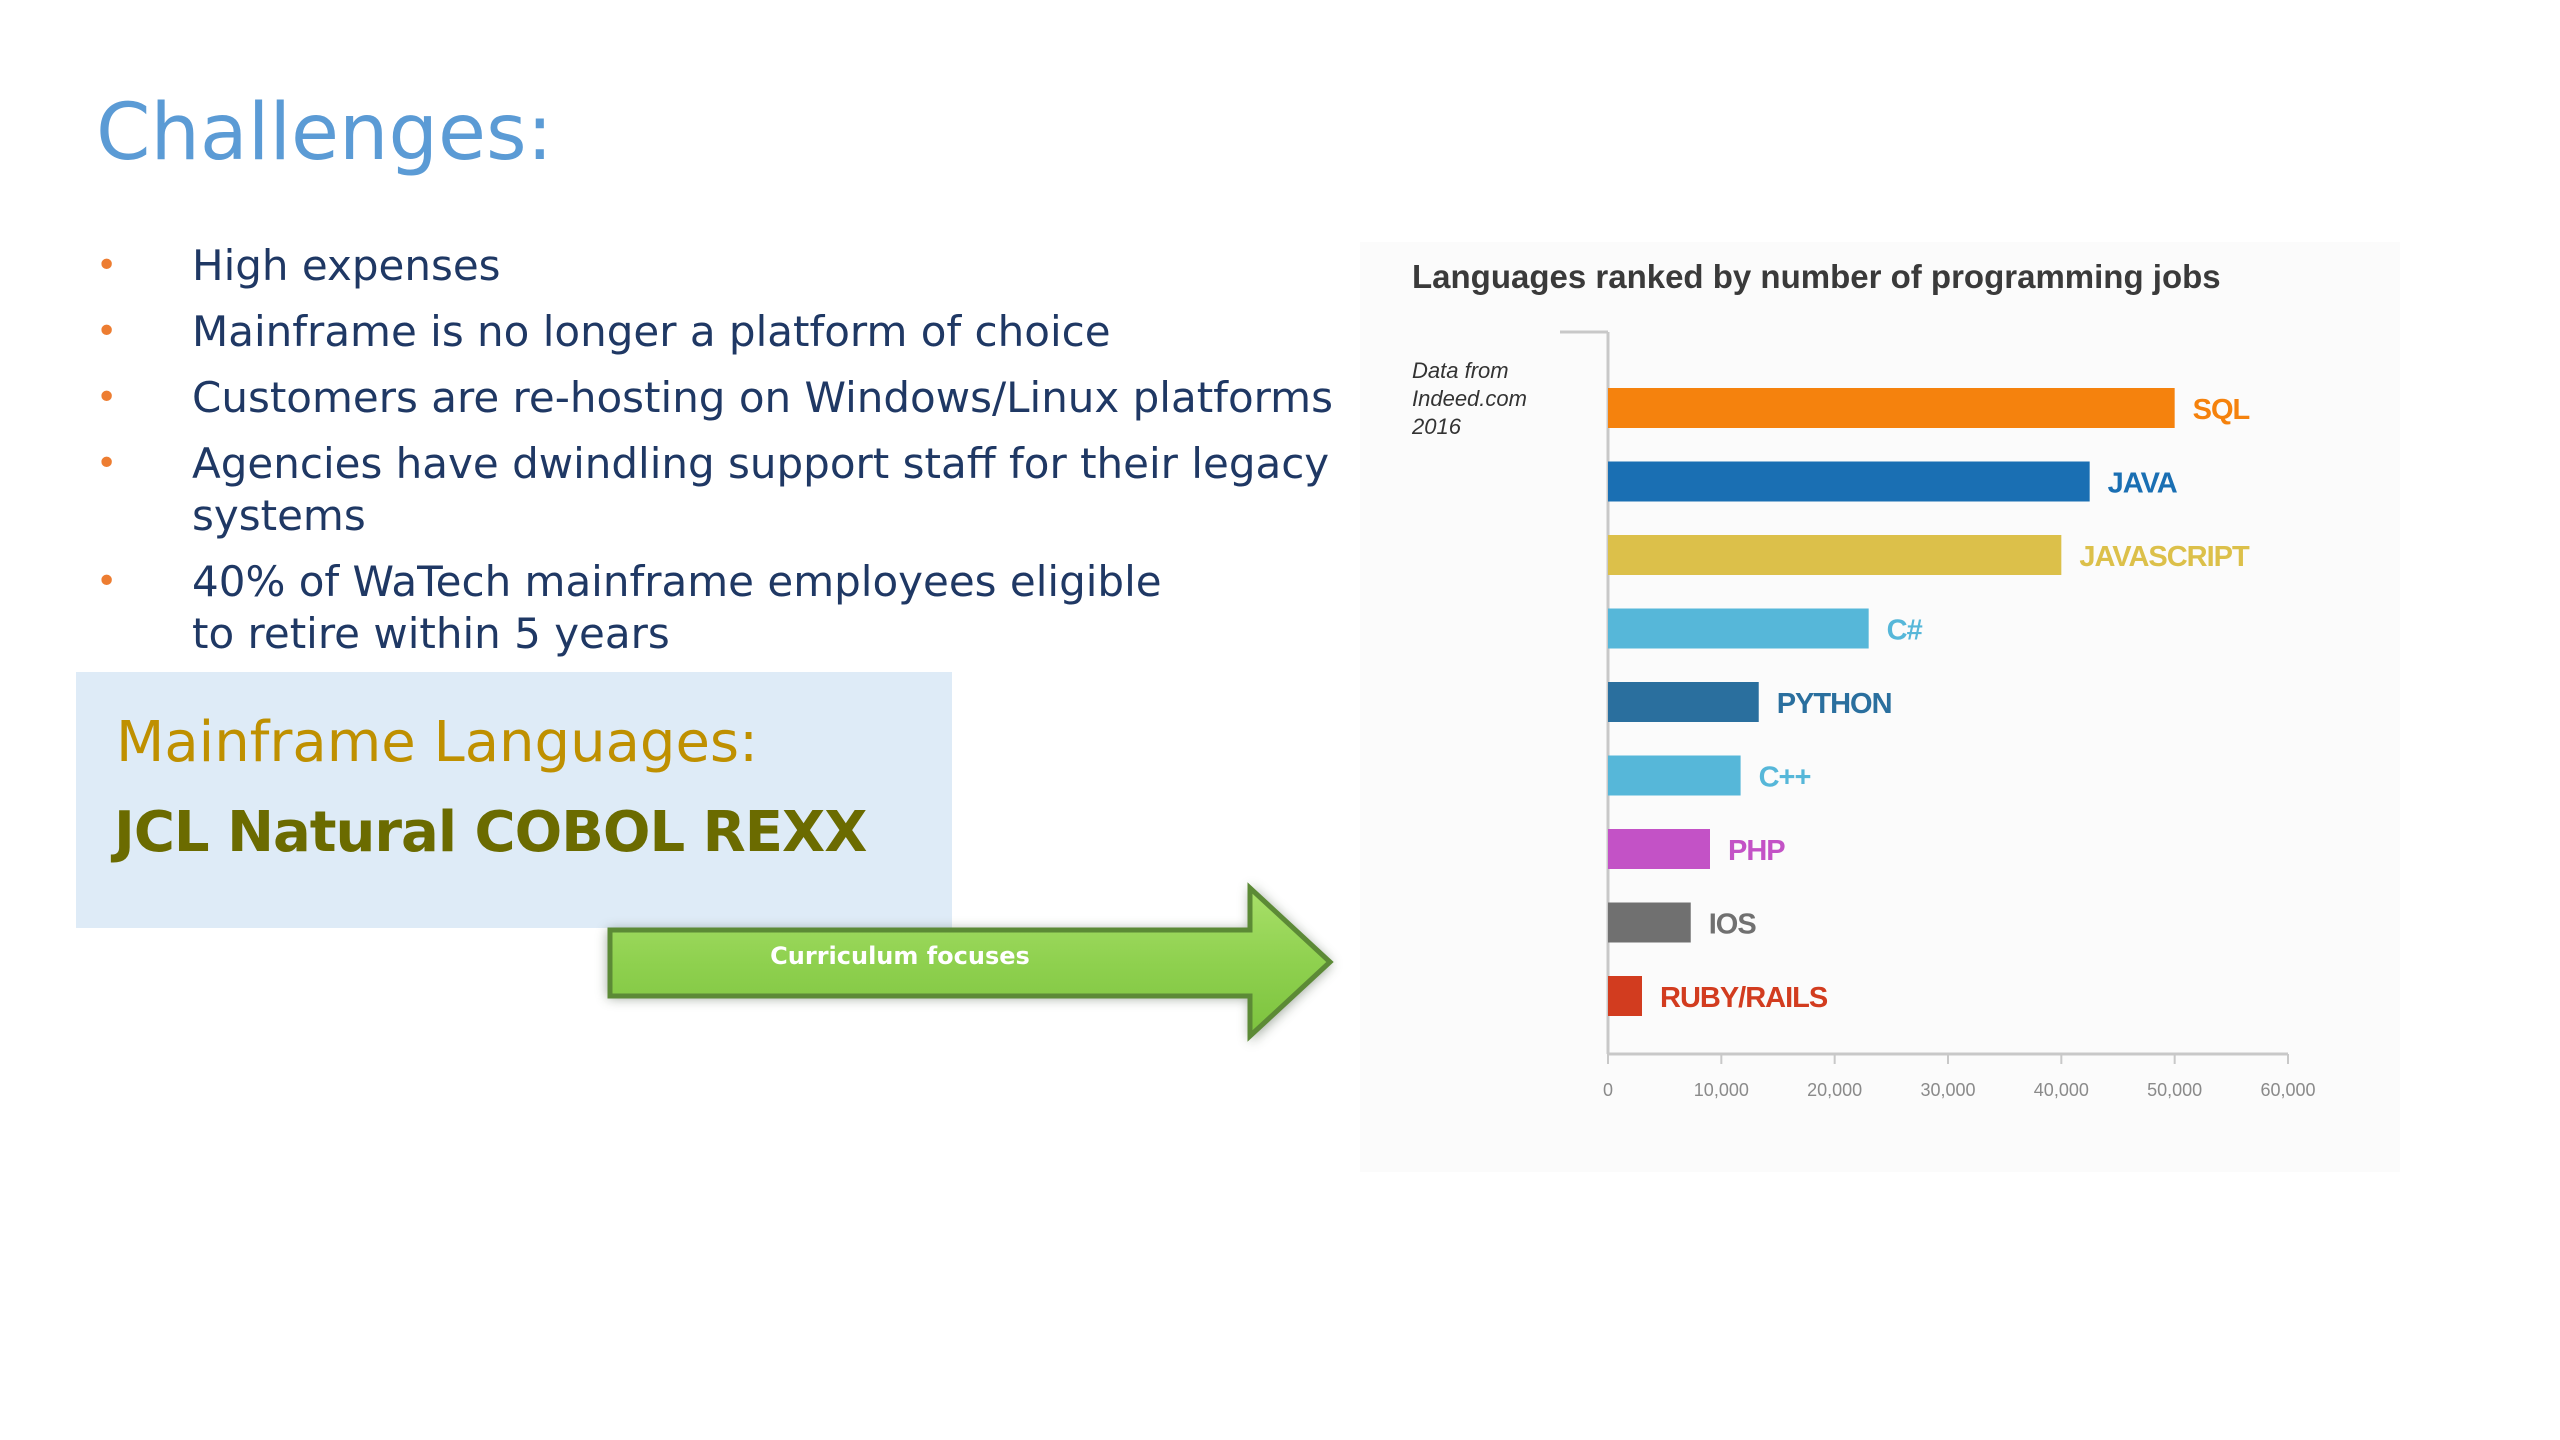 The height and width of the screenshot is (1440, 2560). What do you see at coordinates (1625, 996) in the screenshot?
I see `bar-ruby-rails` at bounding box center [1625, 996].